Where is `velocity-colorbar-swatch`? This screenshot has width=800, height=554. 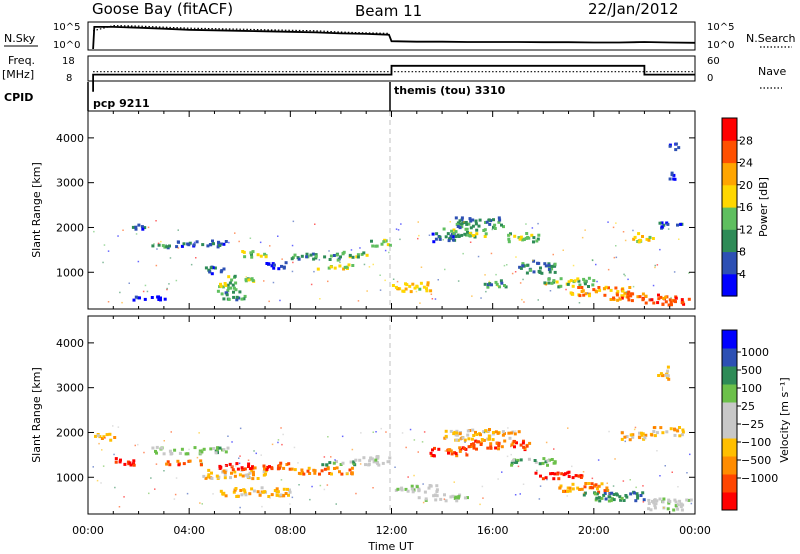
velocity-colorbar-swatch is located at coordinates (729, 357).